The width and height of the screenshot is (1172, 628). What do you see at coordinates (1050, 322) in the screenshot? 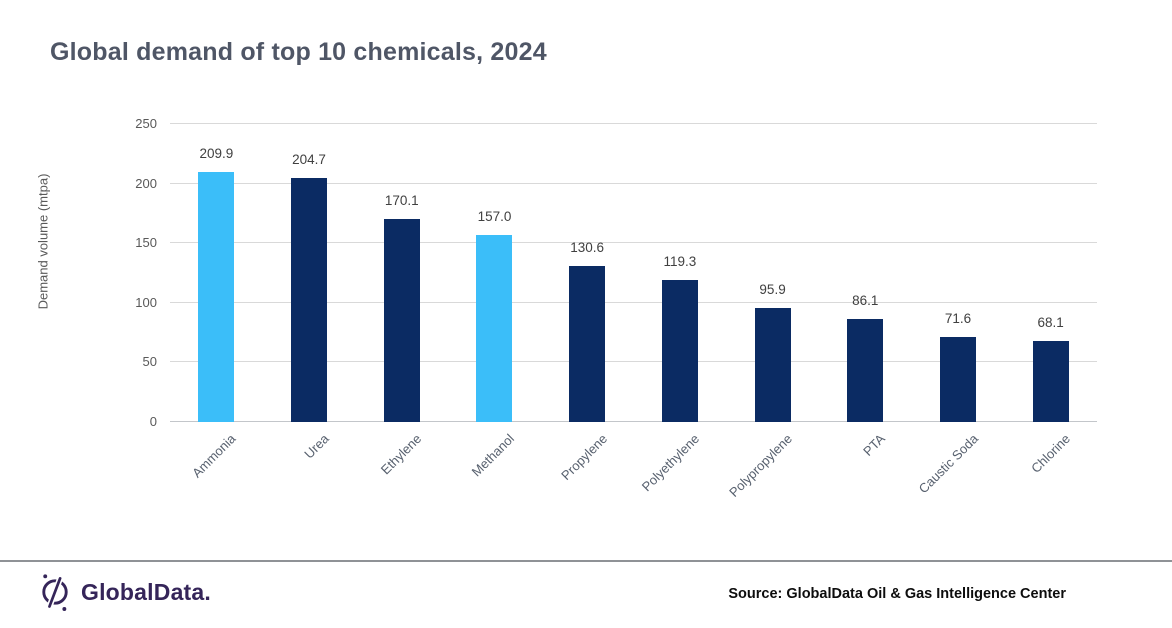
I see `bar-value-label: 68.1` at bounding box center [1050, 322].